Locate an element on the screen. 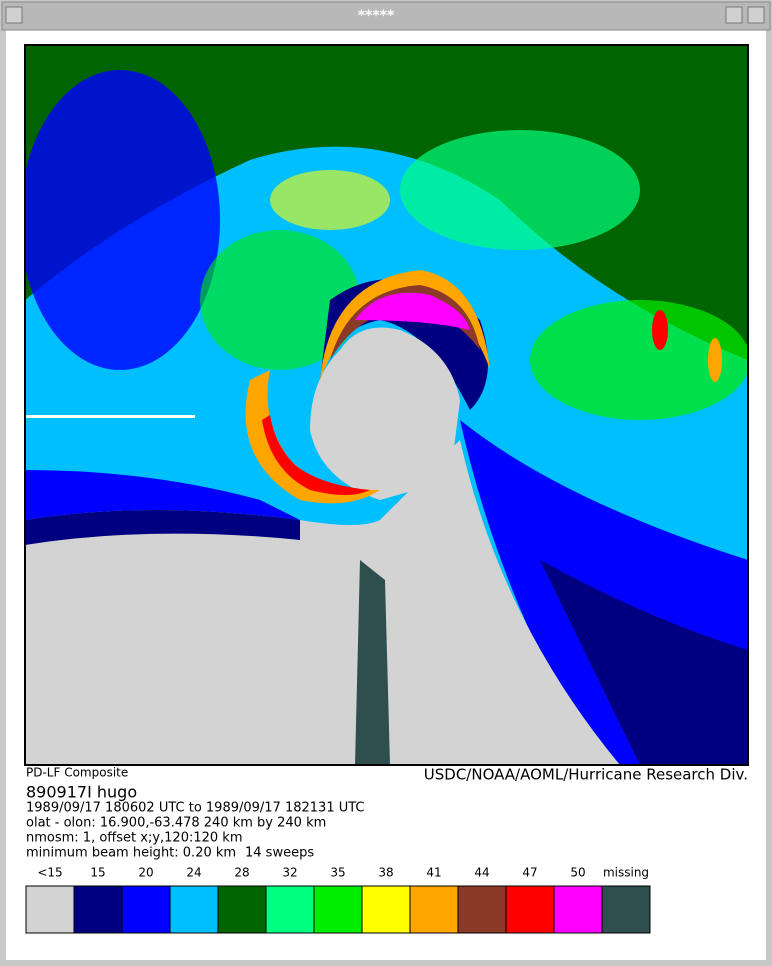 The width and height of the screenshot is (772, 966). legend-label: 50 is located at coordinates (577, 873).